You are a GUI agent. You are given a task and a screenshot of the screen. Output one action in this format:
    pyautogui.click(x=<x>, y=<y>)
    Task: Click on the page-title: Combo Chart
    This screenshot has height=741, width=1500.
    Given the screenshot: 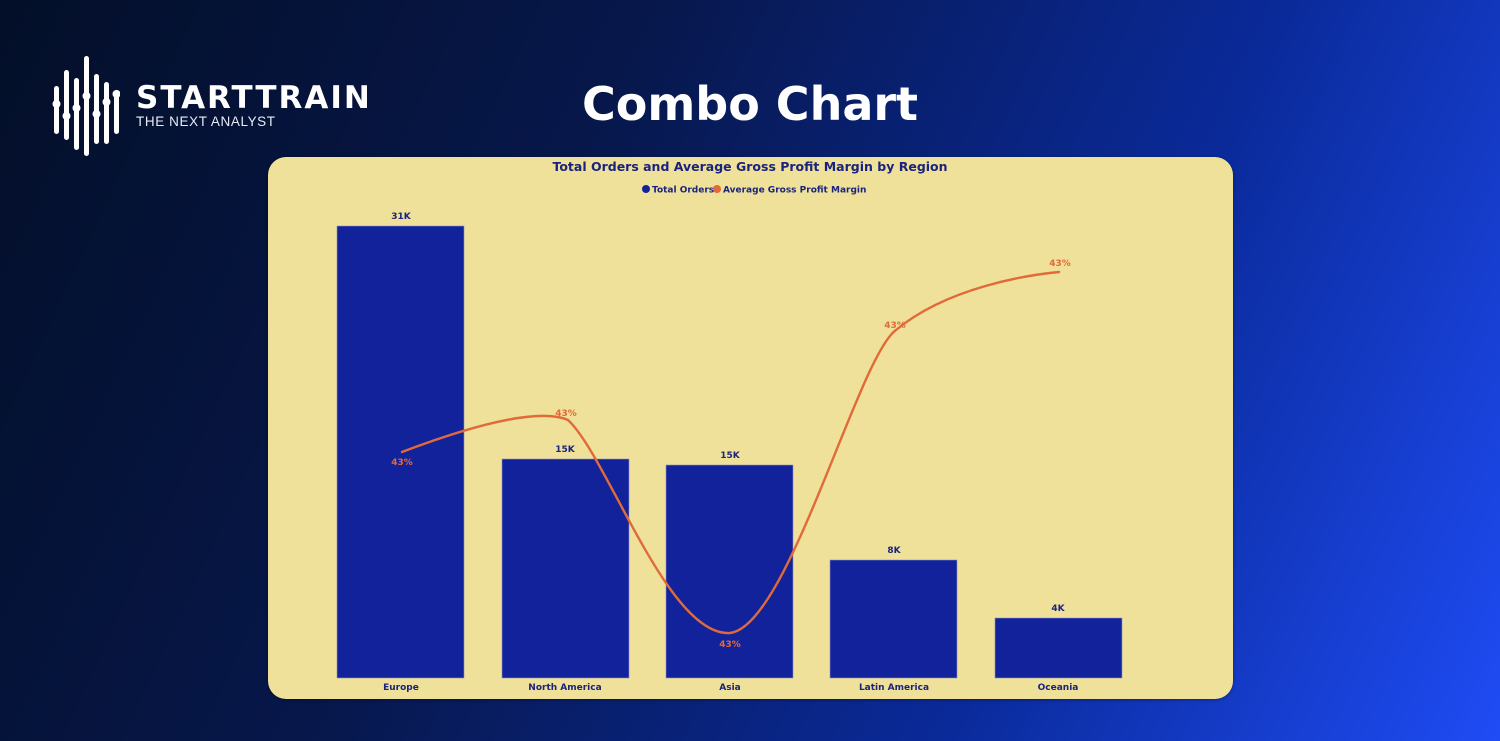 What is the action you would take?
    pyautogui.click(x=750, y=104)
    